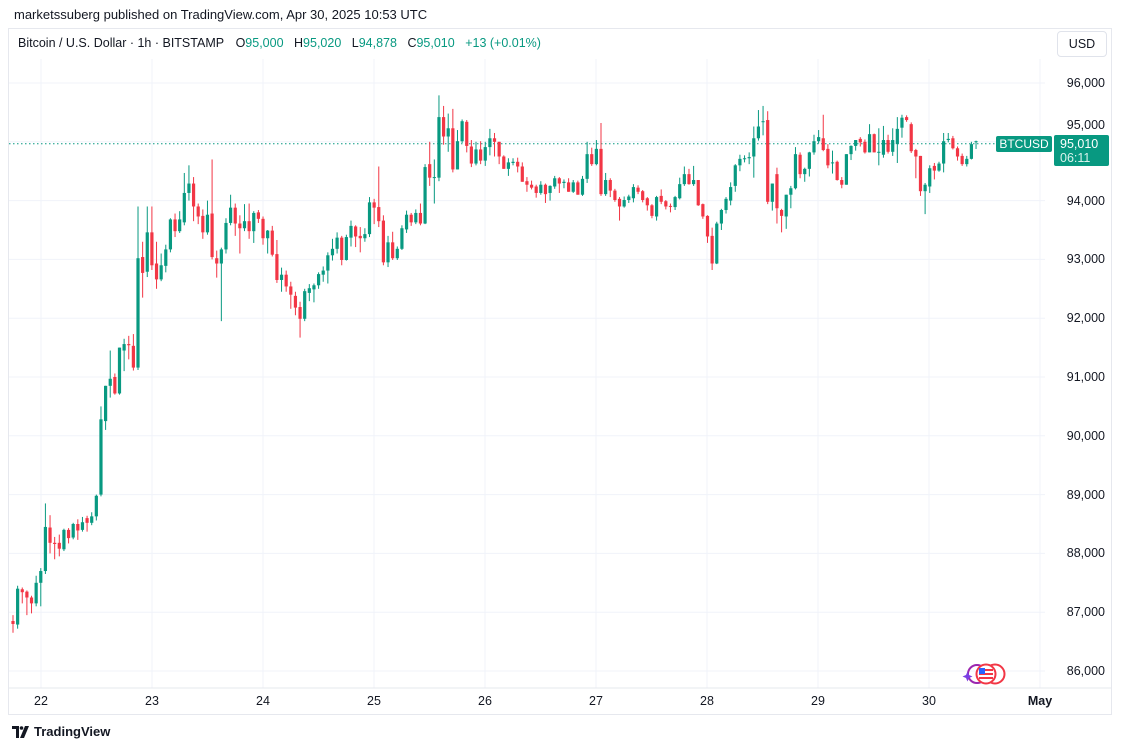  I want to click on change-value: +13 (+0.01%), so click(503, 43).